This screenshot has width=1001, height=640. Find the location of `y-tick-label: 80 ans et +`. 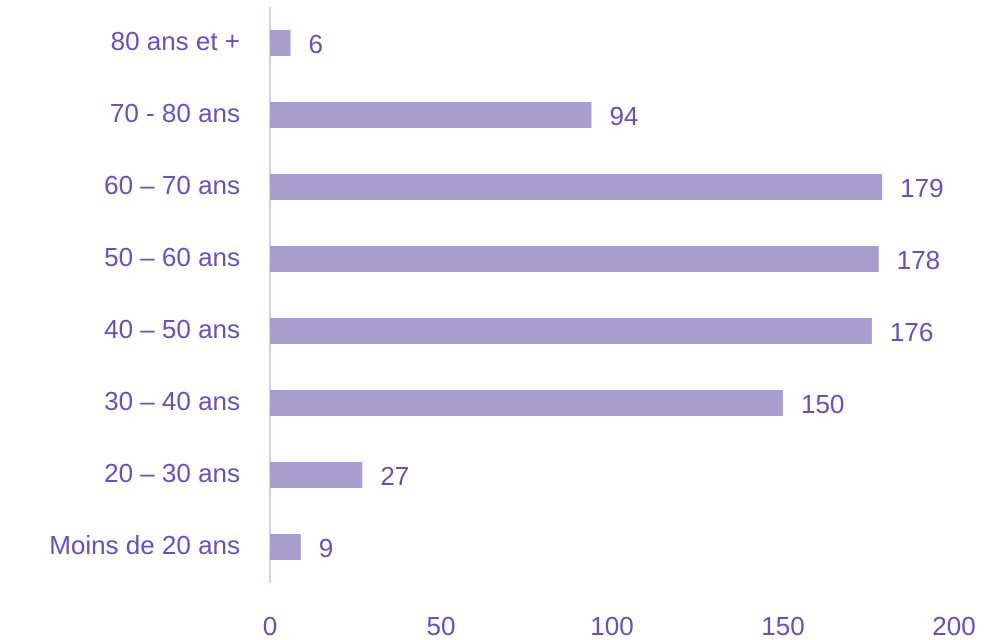

y-tick-label: 80 ans et + is located at coordinates (175, 41).